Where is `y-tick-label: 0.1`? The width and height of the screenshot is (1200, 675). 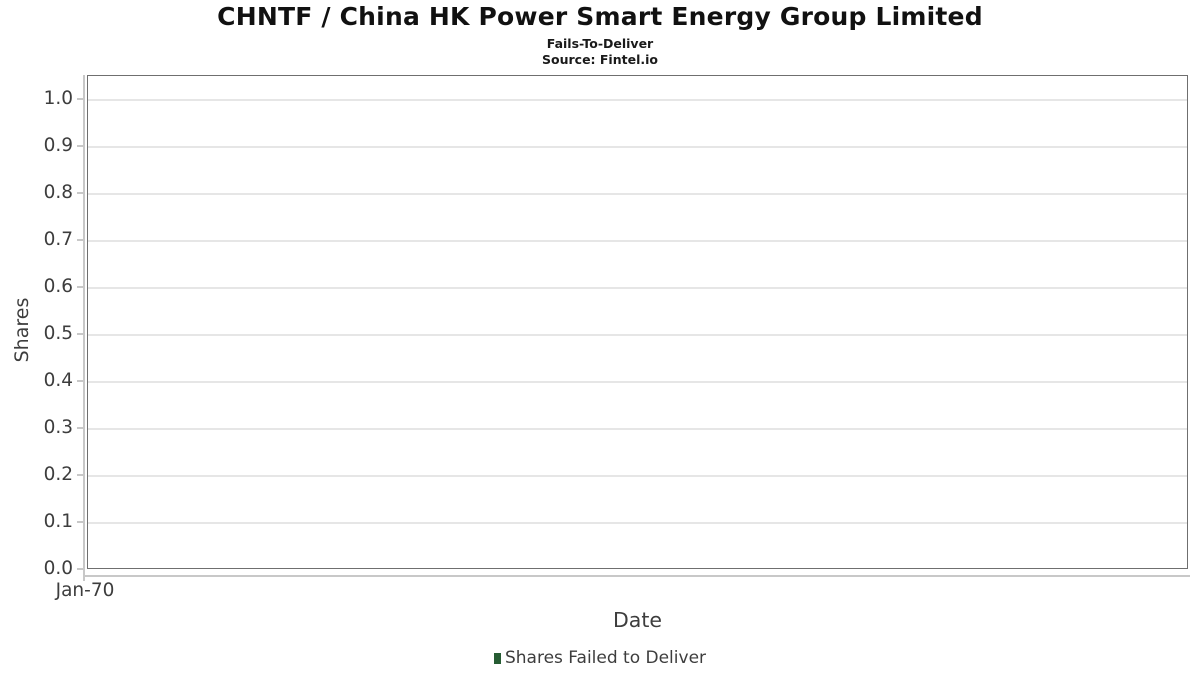 y-tick-label: 0.1 is located at coordinates (58, 521).